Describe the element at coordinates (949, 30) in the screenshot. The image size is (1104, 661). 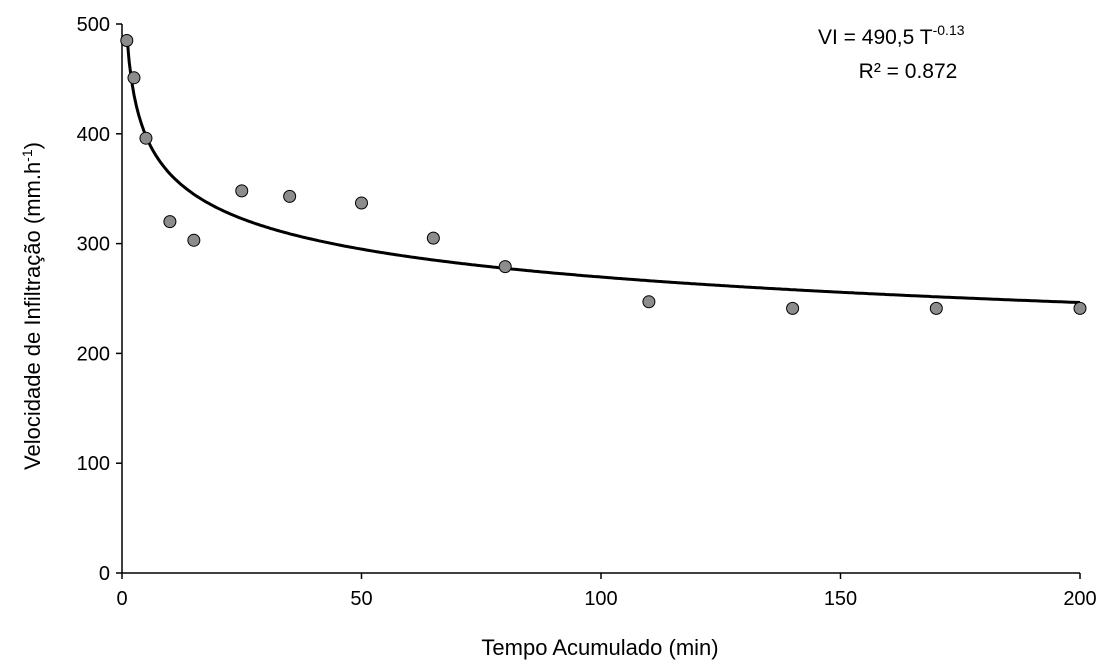
I see `fit-equation-exponent: -0.13` at that location.